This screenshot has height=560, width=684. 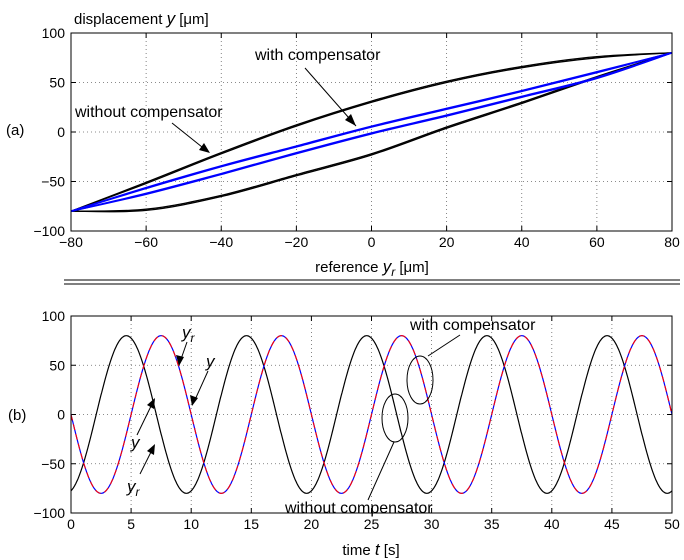 I want to click on panel-label-b: (b), so click(x=17, y=415).